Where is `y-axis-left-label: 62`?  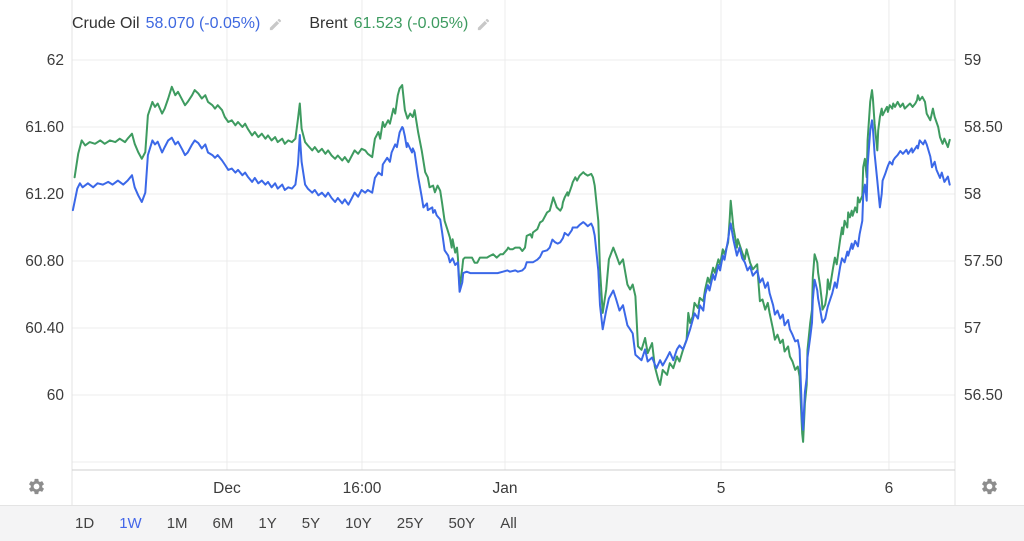
y-axis-left-label: 62 is located at coordinates (55, 60).